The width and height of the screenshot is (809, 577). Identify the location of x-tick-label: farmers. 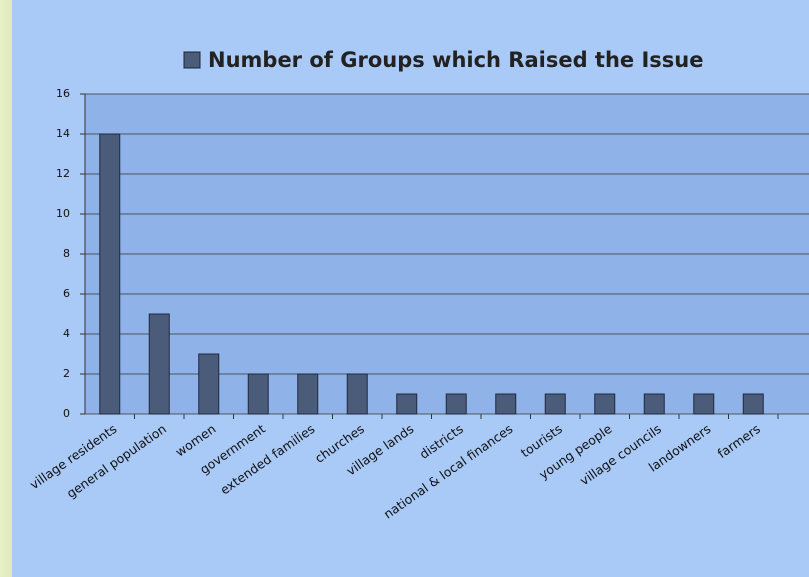
(739, 441).